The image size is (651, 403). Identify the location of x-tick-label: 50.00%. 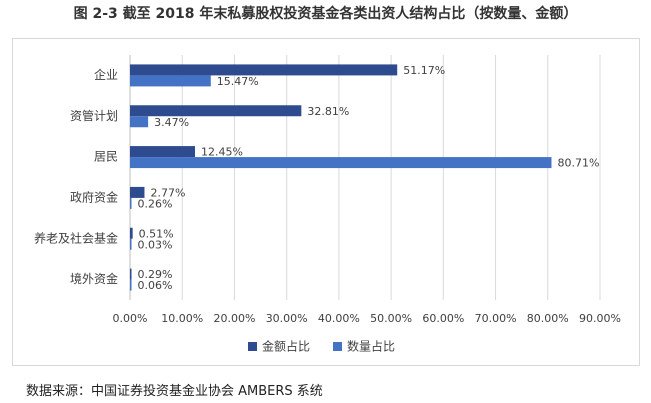
(391, 318).